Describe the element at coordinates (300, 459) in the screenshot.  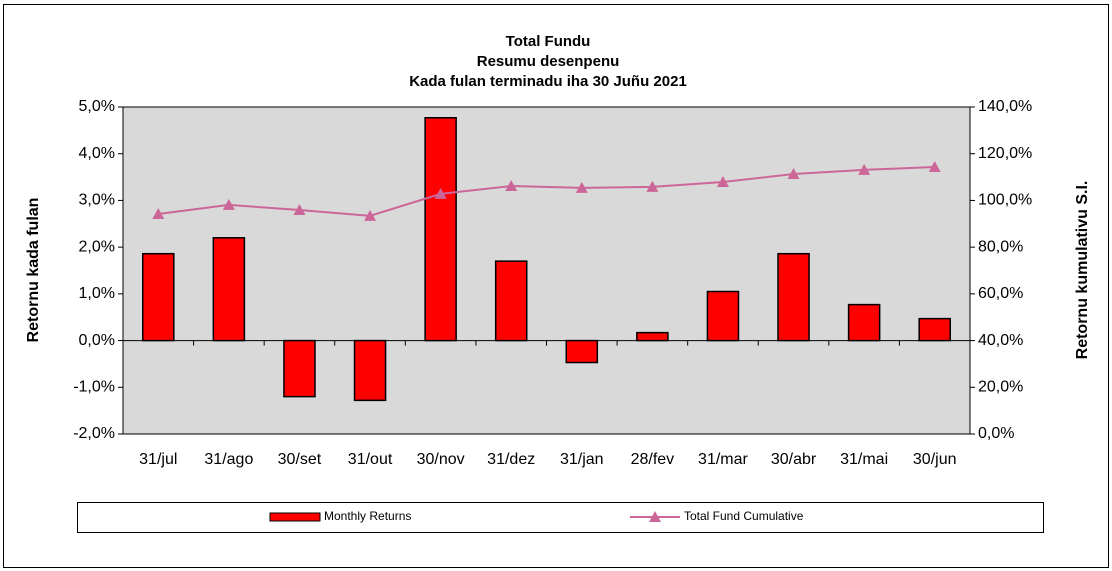
I see `x-tick-label: 30/set` at that location.